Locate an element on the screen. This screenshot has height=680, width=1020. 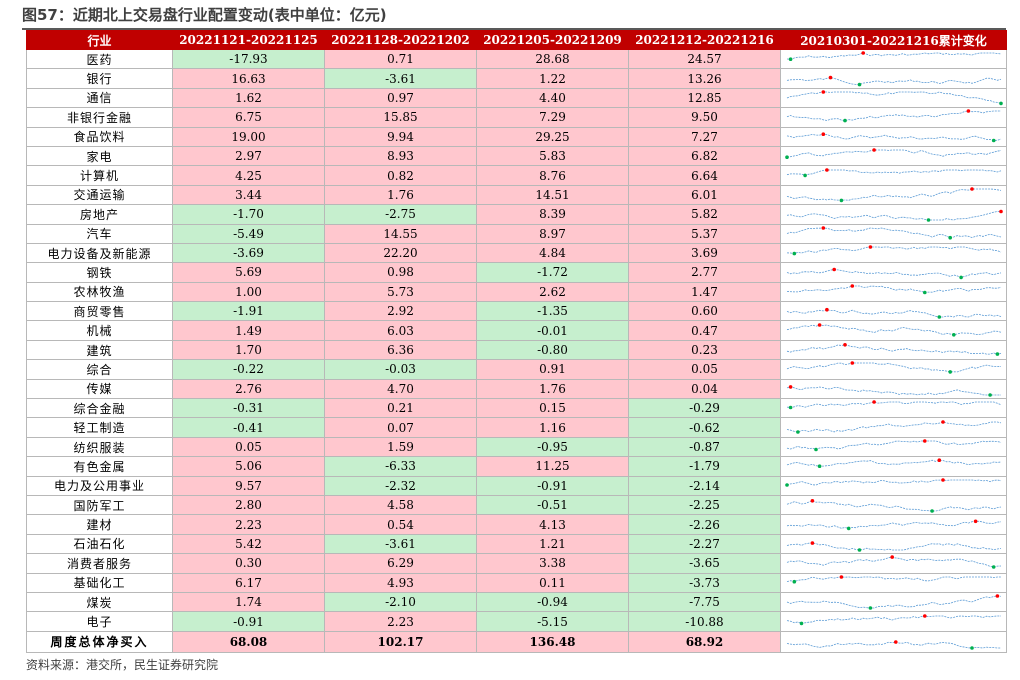
table-row: 电力及公用事业 9.57 -2.32 -0.91 -2.14 is located at coordinates (516, 485).